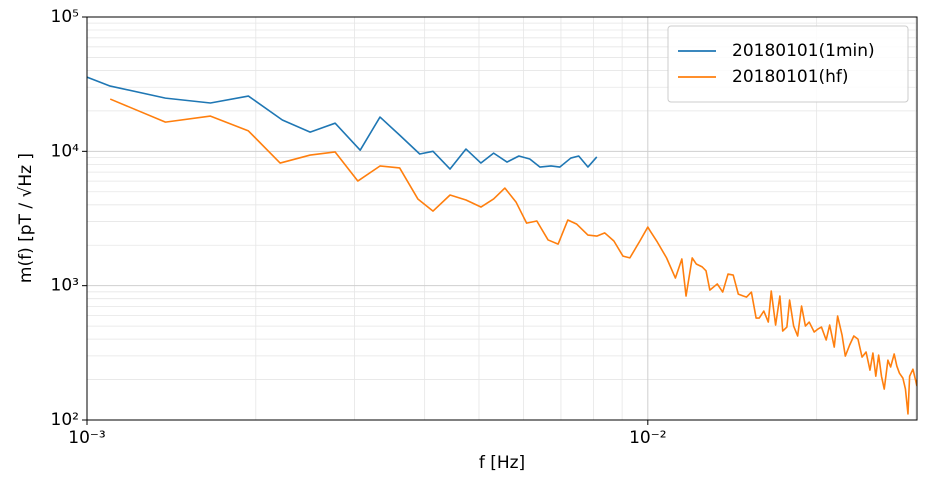  Describe the element at coordinates (647, 438) in the screenshot. I see `x-tick-label: 10⁻²` at that location.